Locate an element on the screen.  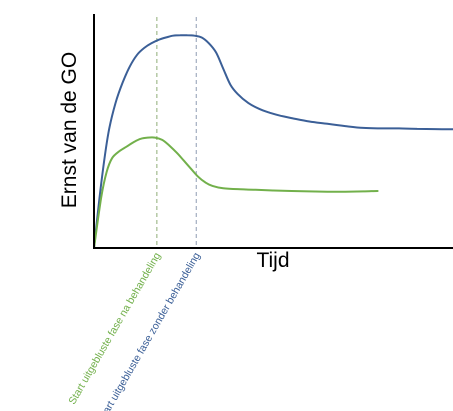
marker-layer is located at coordinates (176, 132).